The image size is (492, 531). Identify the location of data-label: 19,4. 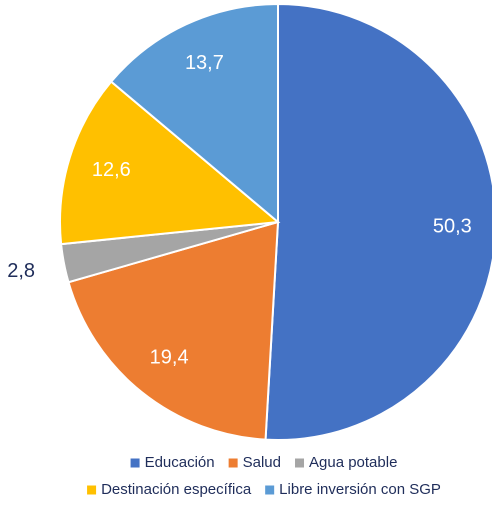
(169, 358).